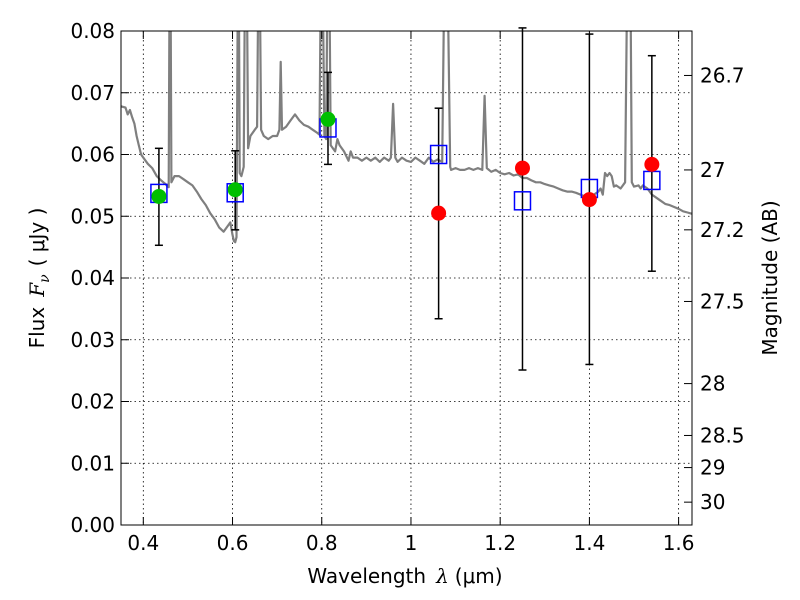  Describe the element at coordinates (92, 93) in the screenshot. I see `y-tick-label: 0.07` at that location.